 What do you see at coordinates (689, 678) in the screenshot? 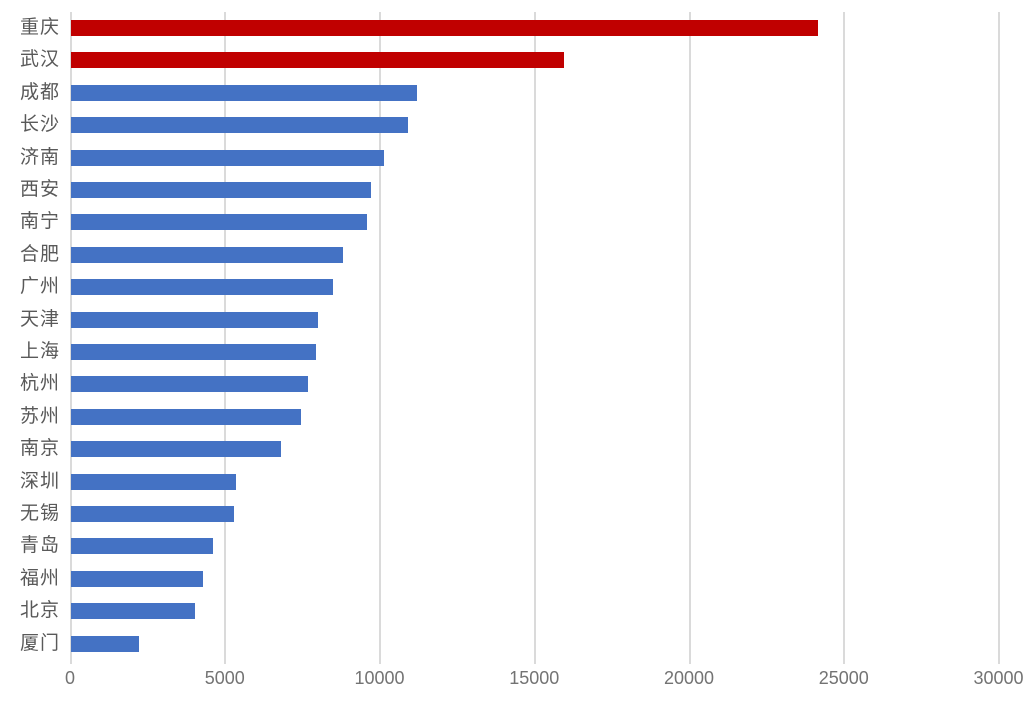
I see `x-tick-label: 20000` at bounding box center [689, 678].